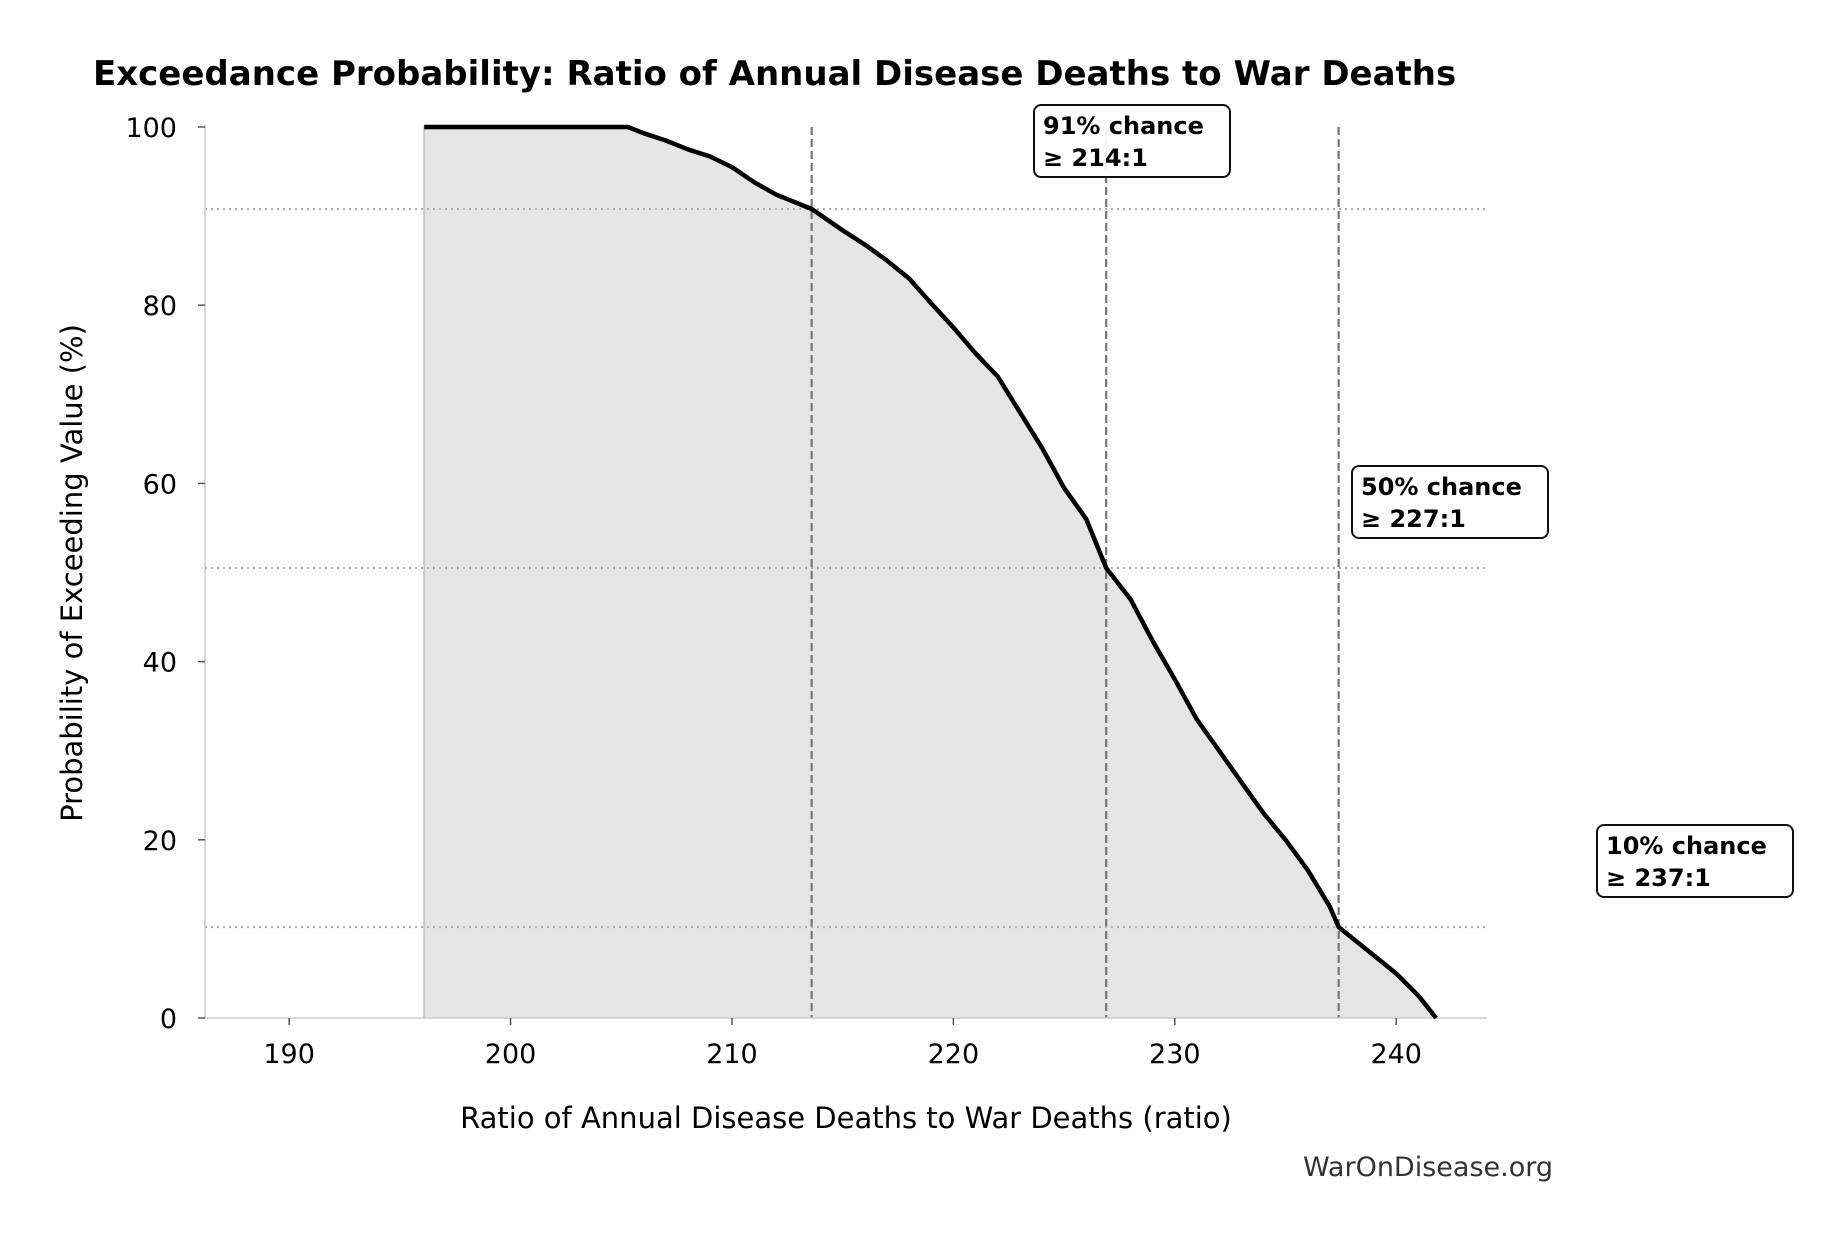 This screenshot has width=1831, height=1234. Describe the element at coordinates (160, 306) in the screenshot. I see `y-tick-label: 80` at that location.